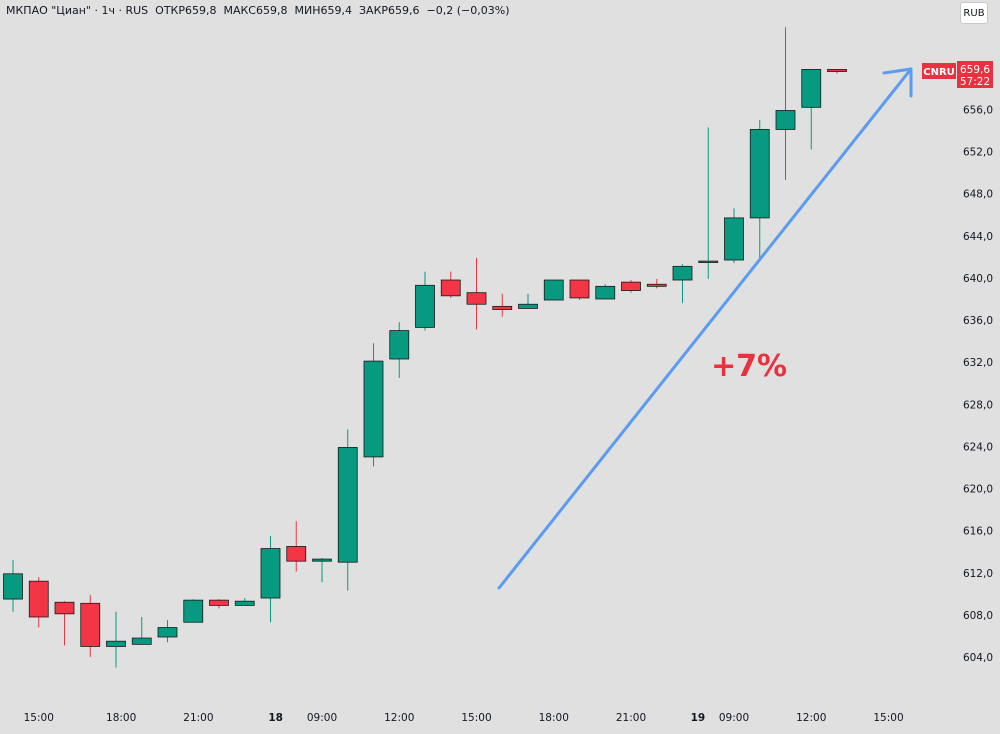 Image resolution: width=1000 pixels, height=734 pixels. What do you see at coordinates (468, 10) in the screenshot?
I see `change-value: −0,2 (−0,03%)` at bounding box center [468, 10].